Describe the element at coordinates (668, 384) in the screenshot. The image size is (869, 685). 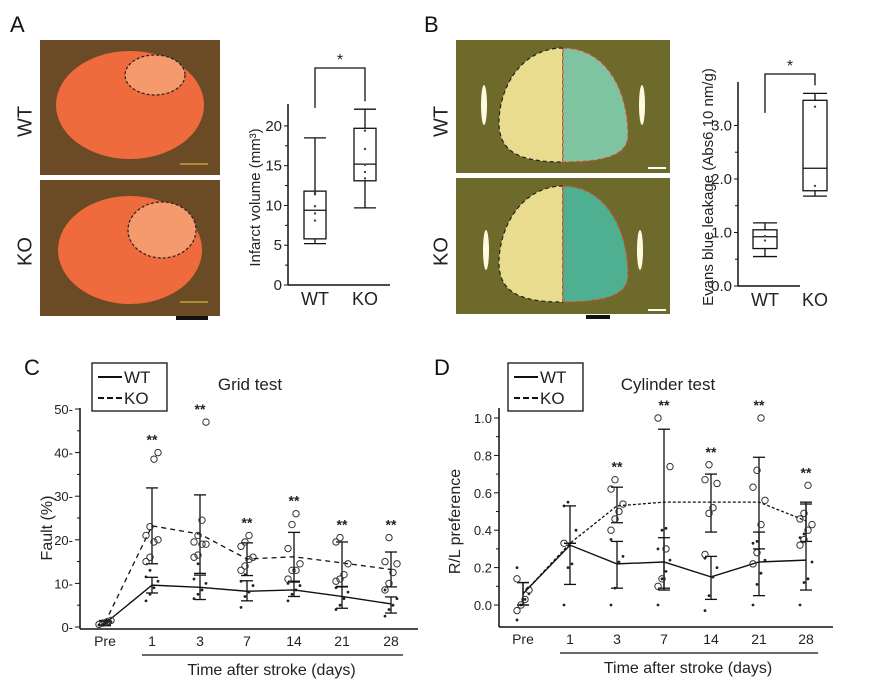
I see `chart-title: Cylinder test` at that location.